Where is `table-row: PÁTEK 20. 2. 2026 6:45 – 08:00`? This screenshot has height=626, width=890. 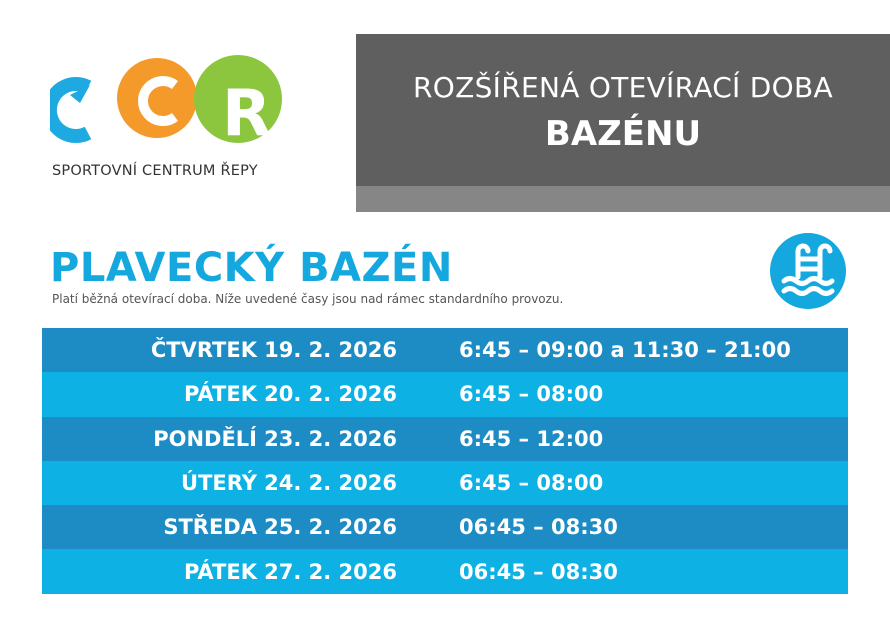
table-row: PÁTEK 20. 2. 2026 6:45 – 08:00 is located at coordinates (445, 394).